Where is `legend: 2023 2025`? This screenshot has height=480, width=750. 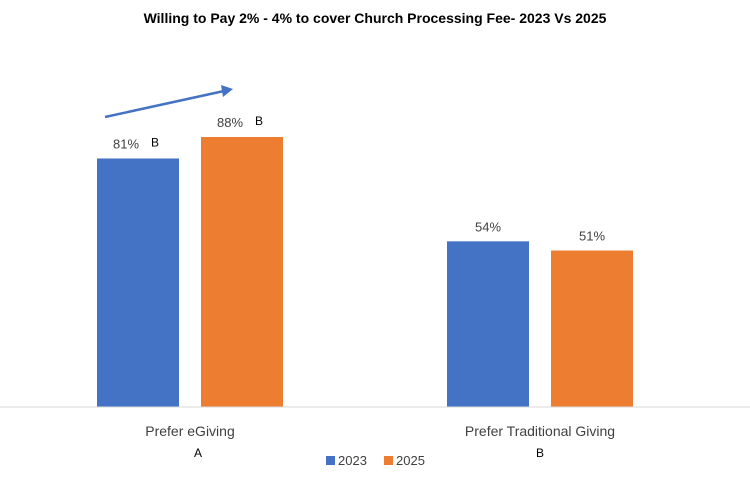
legend: 2023 2025 is located at coordinates (375, 460).